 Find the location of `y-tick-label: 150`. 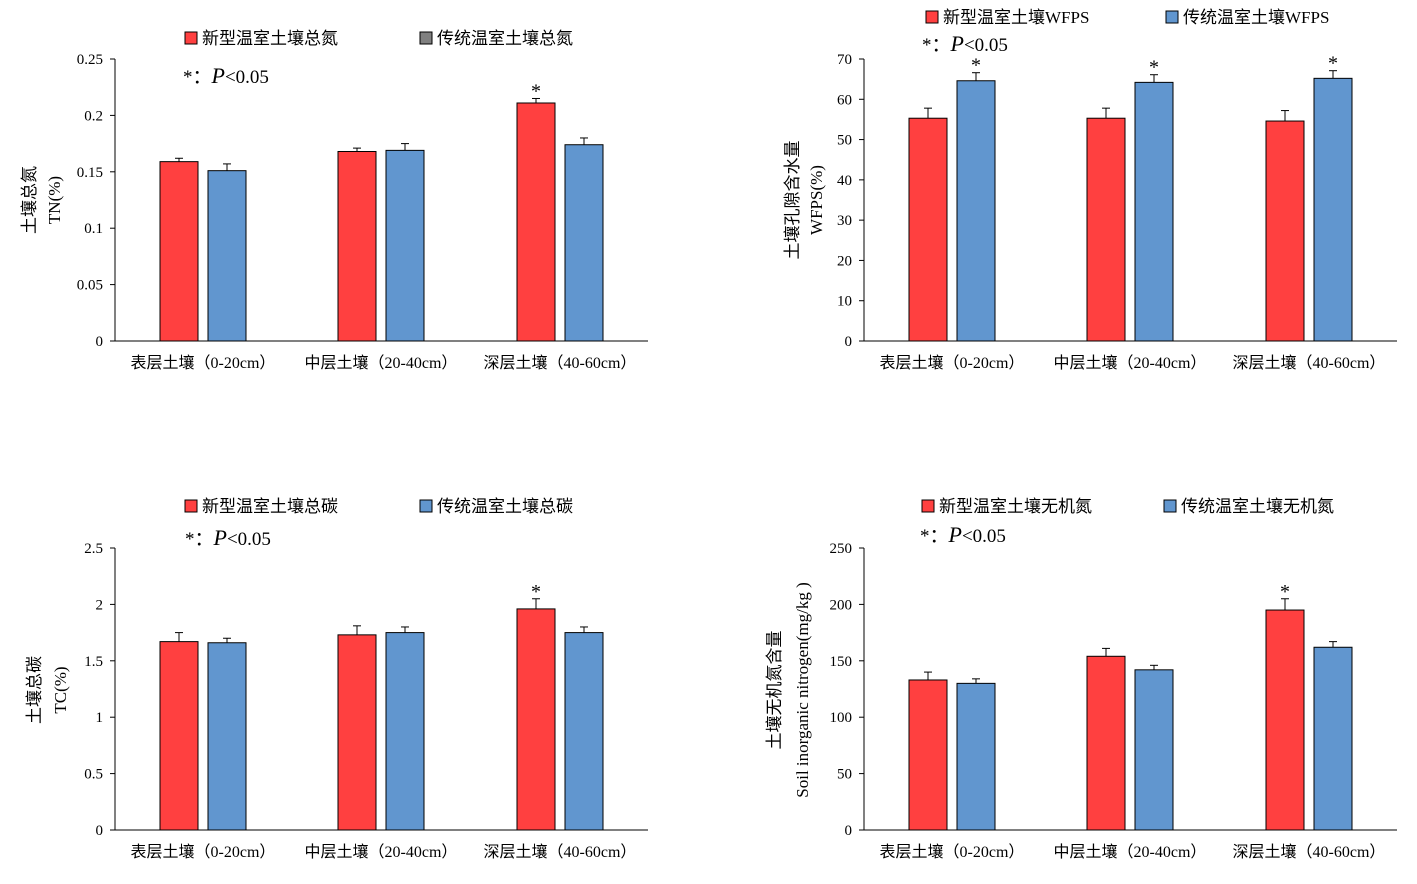

y-tick-label: 150 is located at coordinates (841, 662).